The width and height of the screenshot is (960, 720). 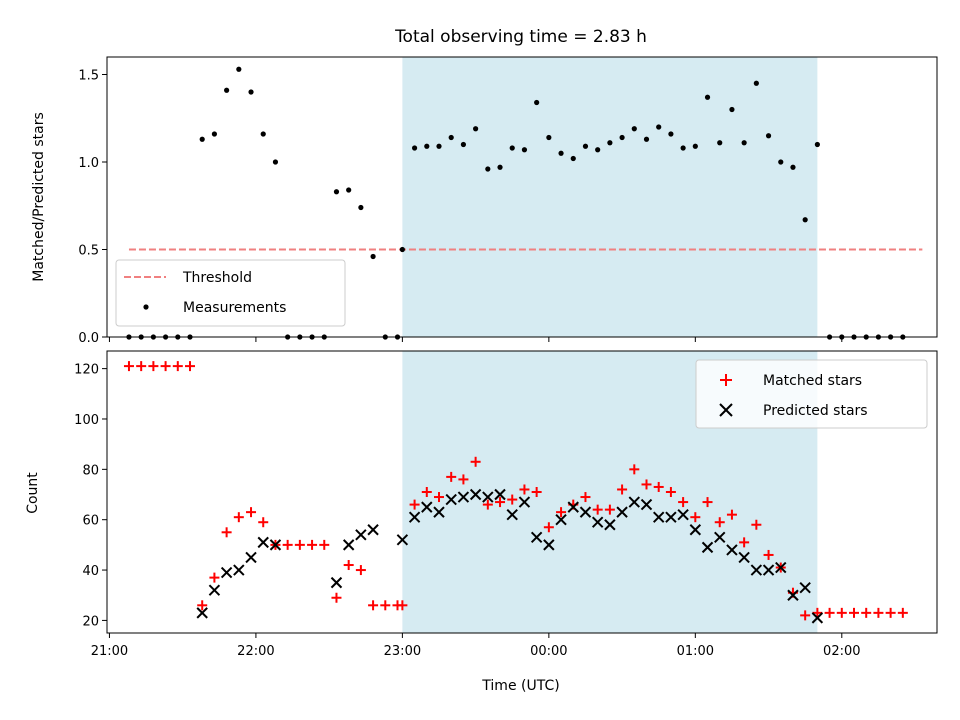 I want to click on count-xlabel: Time (UTC), so click(x=520, y=686).